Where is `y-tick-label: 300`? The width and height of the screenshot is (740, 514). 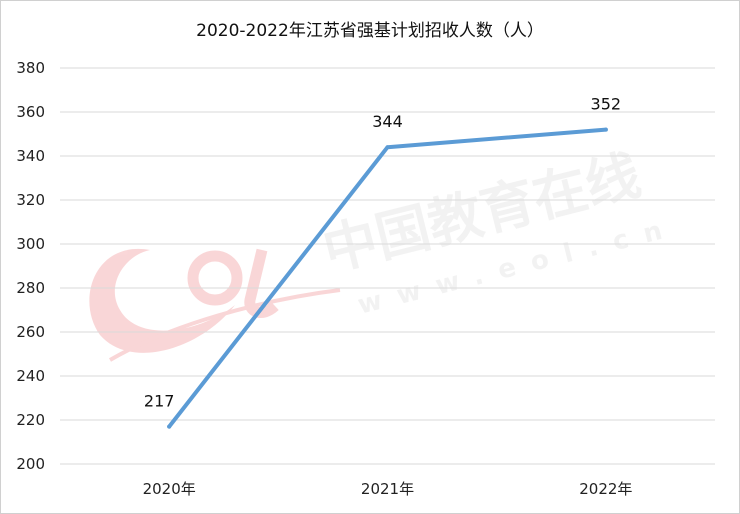 y-tick-label: 300 is located at coordinates (30, 244).